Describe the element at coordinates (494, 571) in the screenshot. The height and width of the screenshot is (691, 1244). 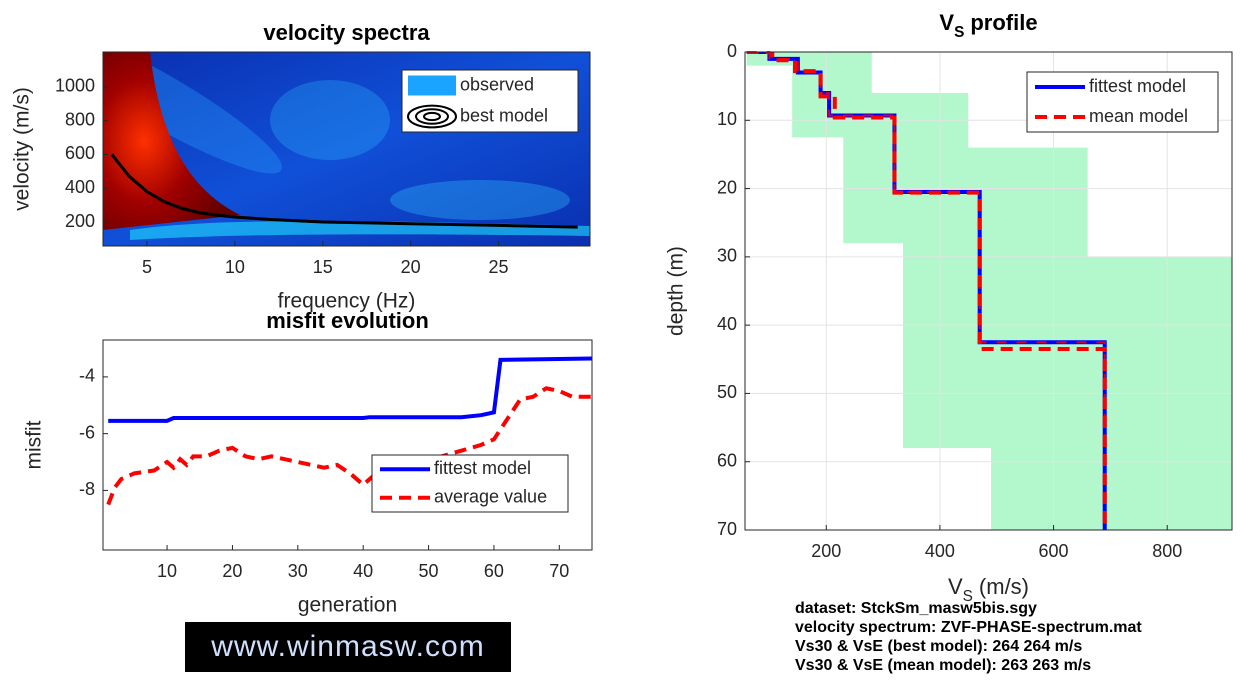
I see `x-tick-label: 60` at that location.